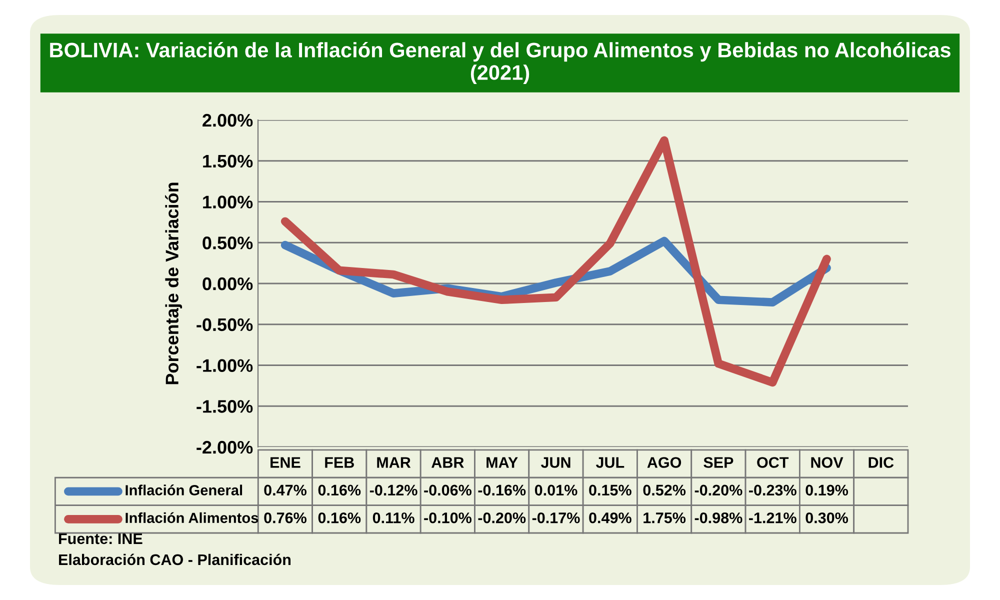 The height and width of the screenshot is (600, 1000). Describe the element at coordinates (393, 518) in the screenshot. I see `data-label: 0.11%` at that location.